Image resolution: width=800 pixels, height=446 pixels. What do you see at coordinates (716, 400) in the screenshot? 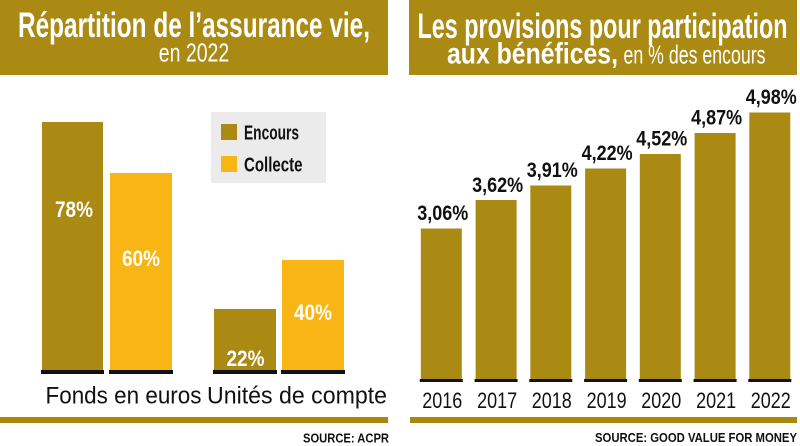
I see `svg-text: 2021` at bounding box center [716, 400].